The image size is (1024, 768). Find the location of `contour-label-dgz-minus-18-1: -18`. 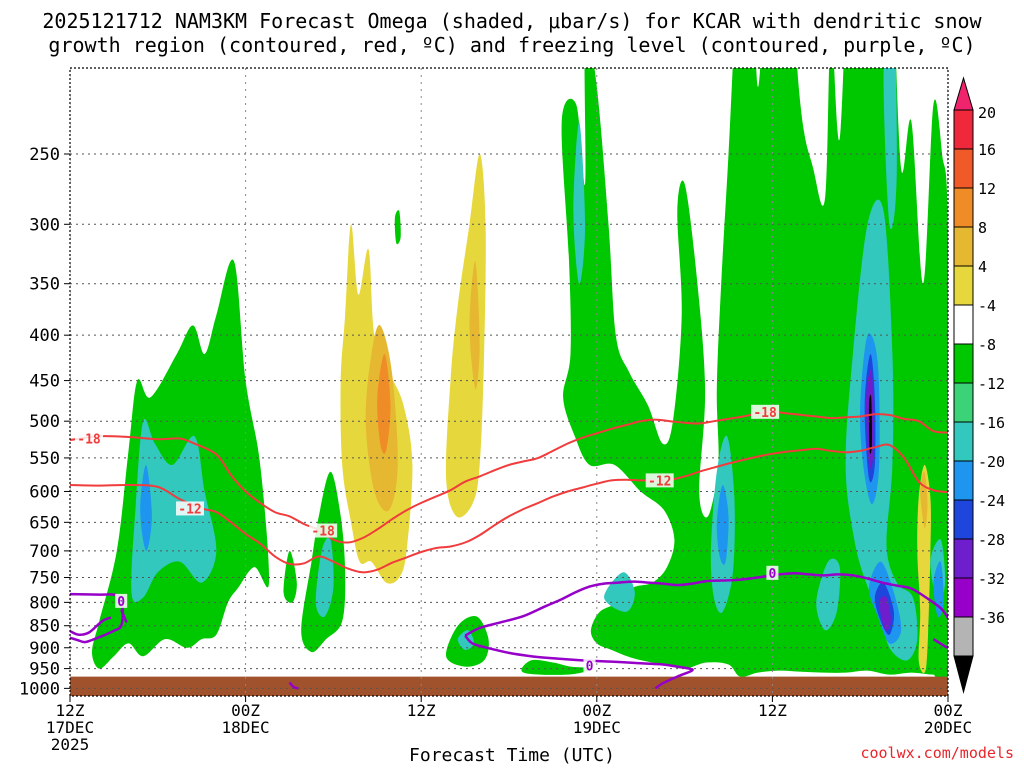

contour-label-dgz-minus-18-1: -18 is located at coordinates (323, 532).